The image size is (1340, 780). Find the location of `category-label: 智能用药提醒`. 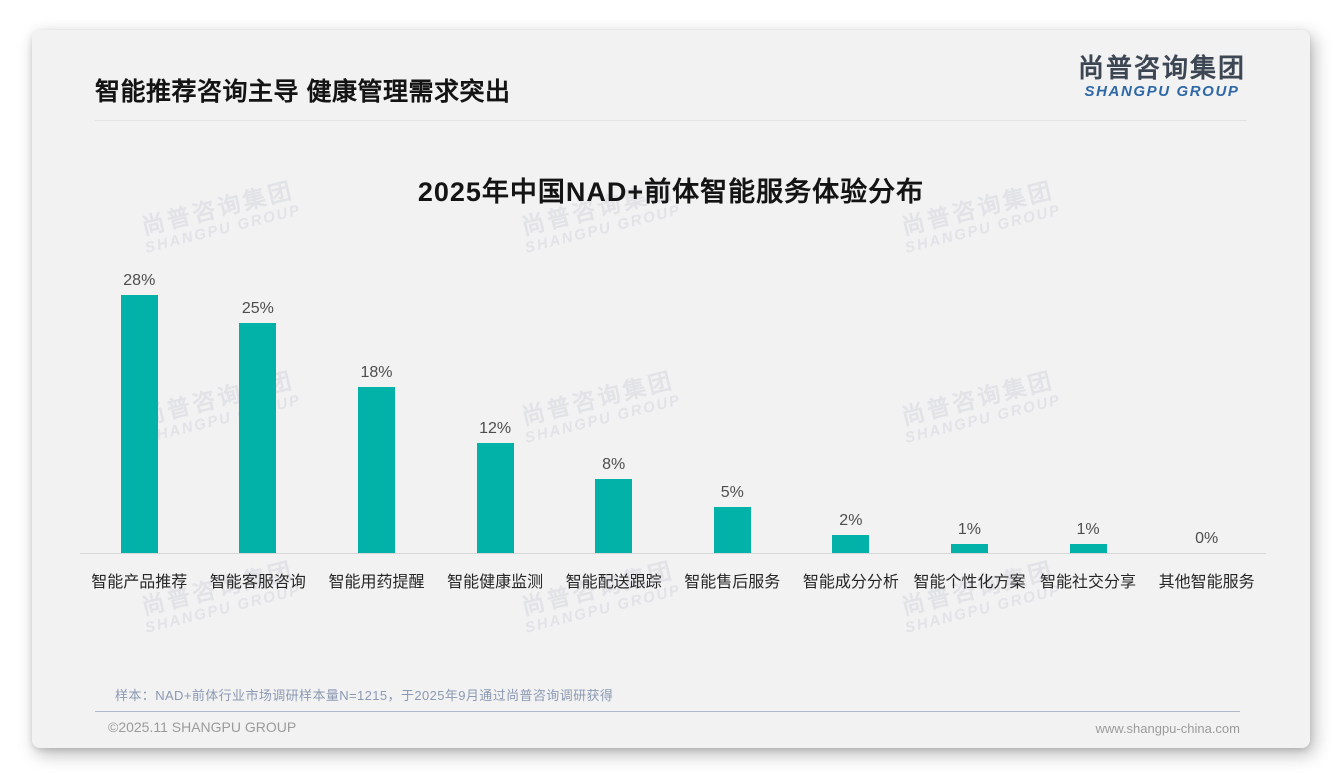

category-label: 智能用药提醒 is located at coordinates (376, 582).